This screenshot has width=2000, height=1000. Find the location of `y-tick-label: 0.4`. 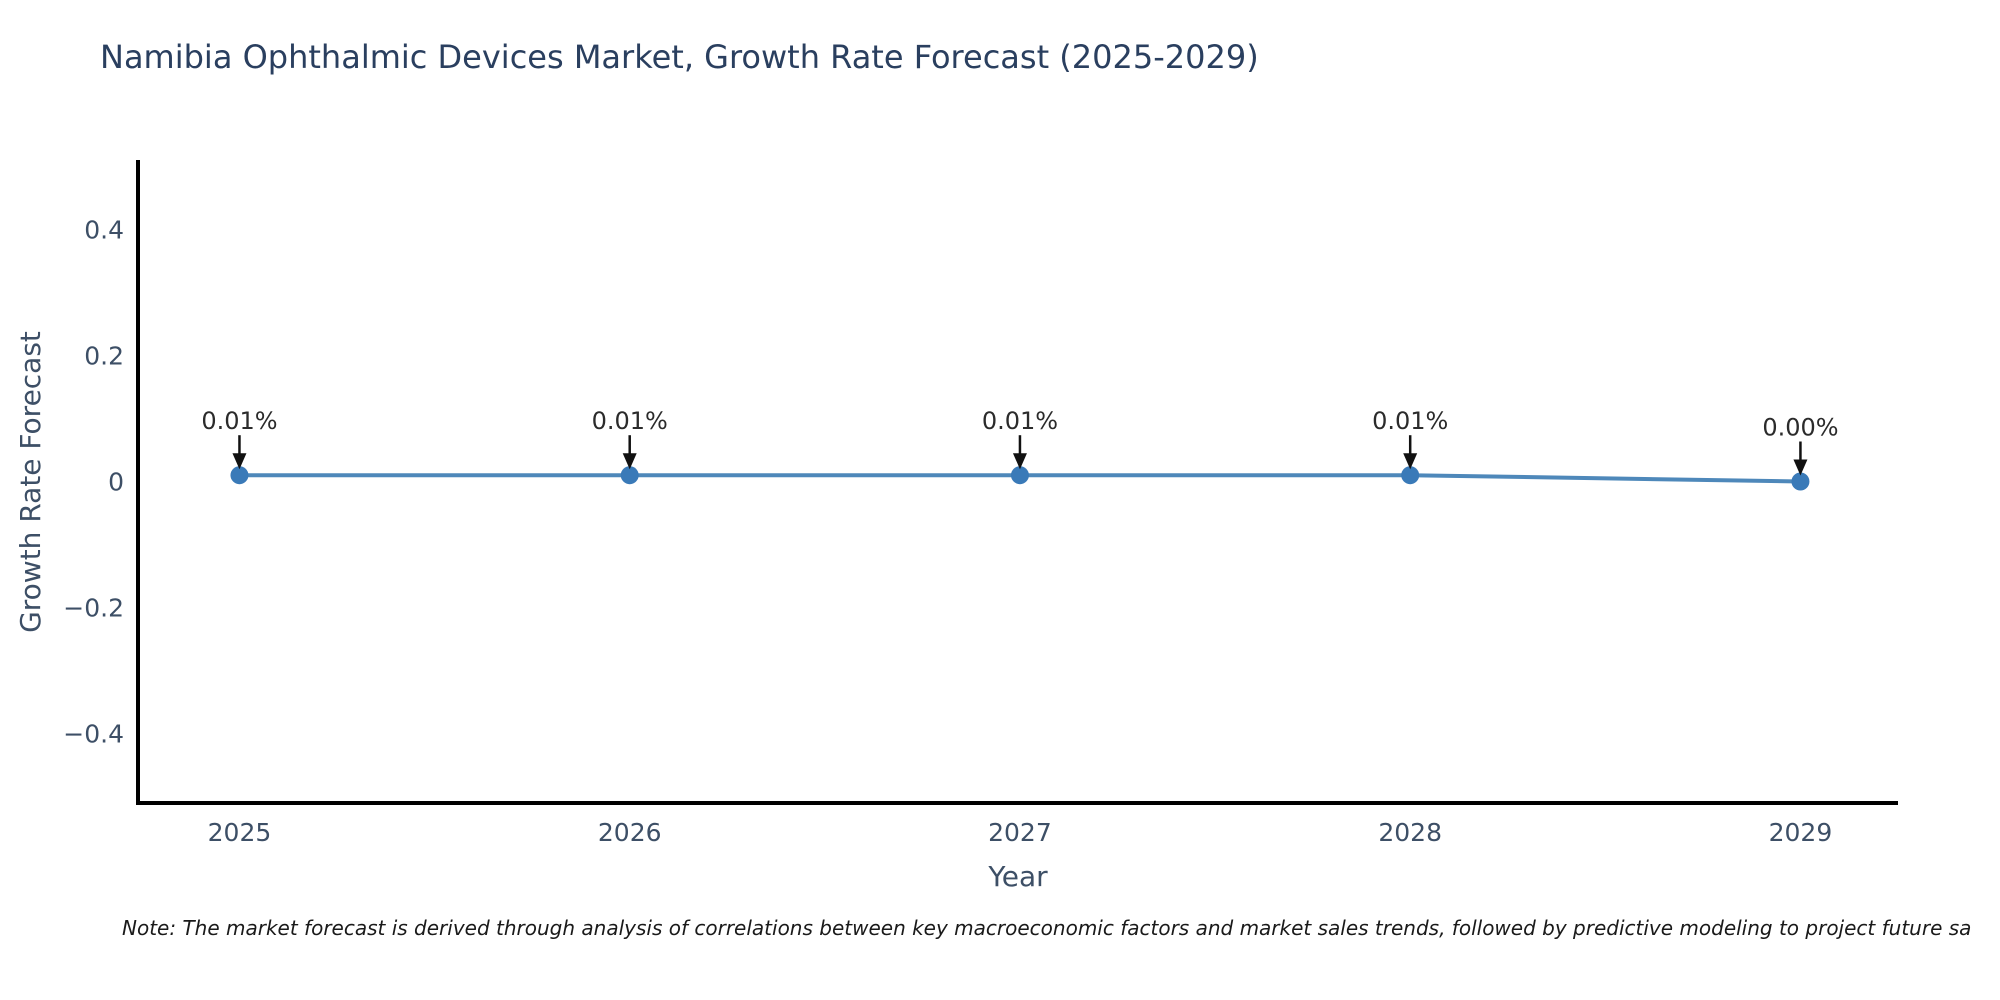

y-tick-label: 0.4 is located at coordinates (104, 229).